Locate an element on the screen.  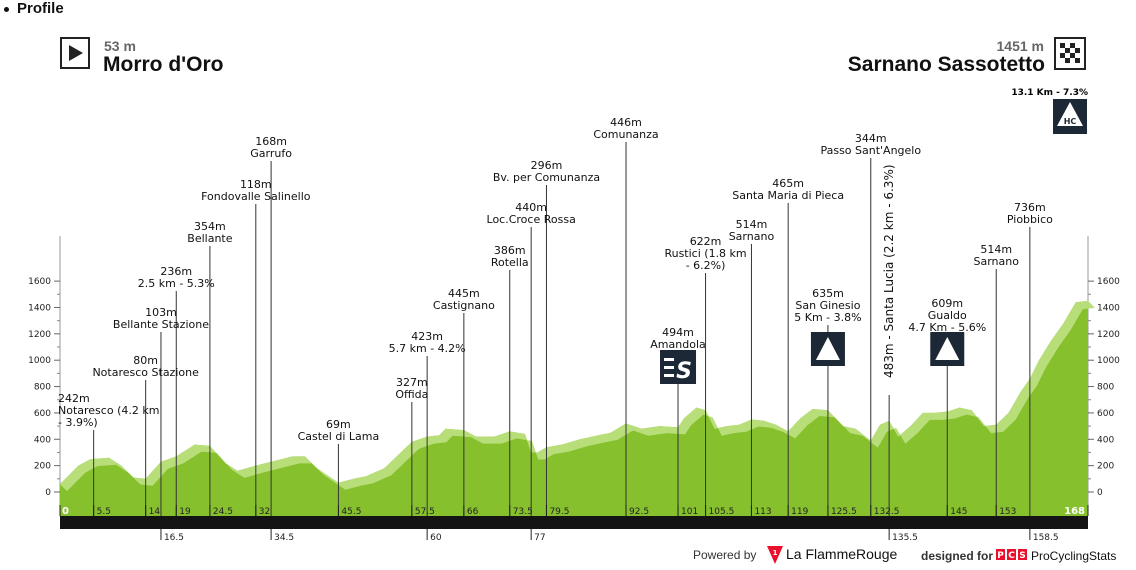
point-label: 4.7 Km - 5.6% is located at coordinates (947, 327).